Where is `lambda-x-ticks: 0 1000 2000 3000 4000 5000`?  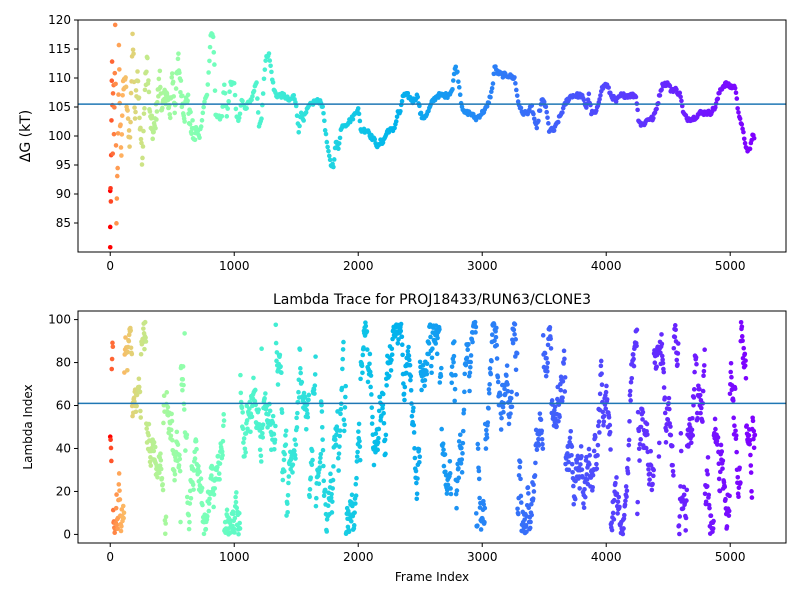
lambda-x-ticks: 0 1000 2000 3000 4000 5000 is located at coordinates (425, 553).